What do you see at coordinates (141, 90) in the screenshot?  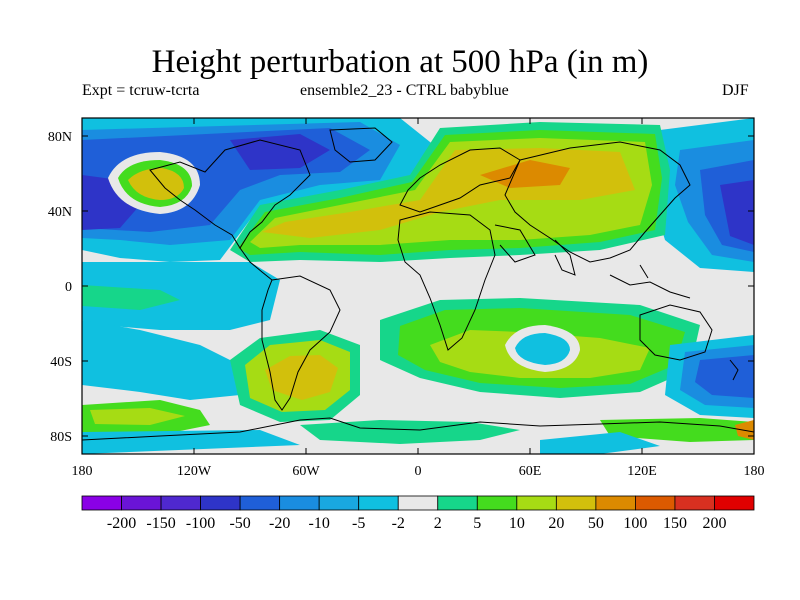 I see `experiment-label: Expt = tcruw-tcrta` at bounding box center [141, 90].